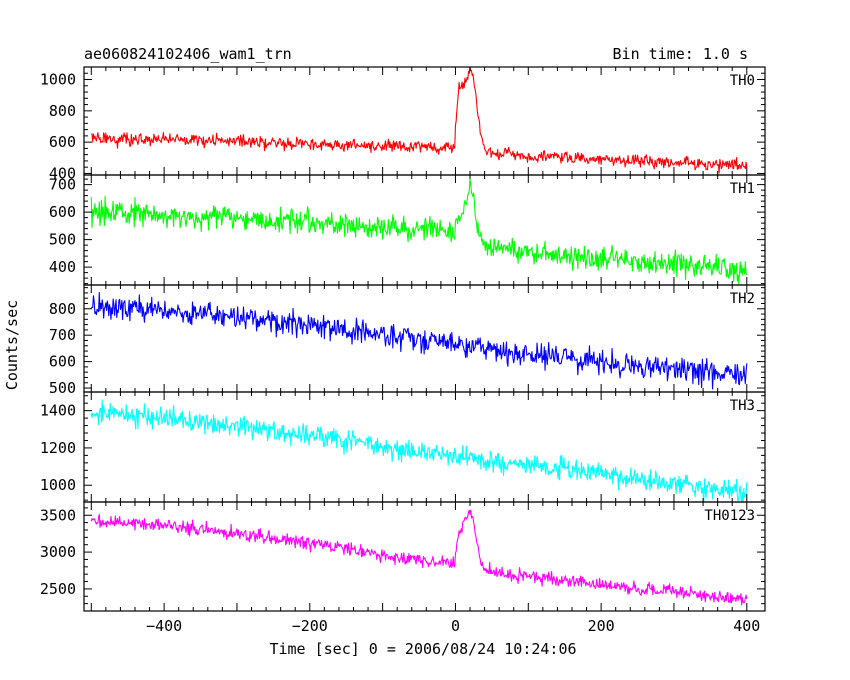 This screenshot has width=850, height=680. What do you see at coordinates (601, 626) in the screenshot?
I see `x-tick-label: 200` at bounding box center [601, 626].